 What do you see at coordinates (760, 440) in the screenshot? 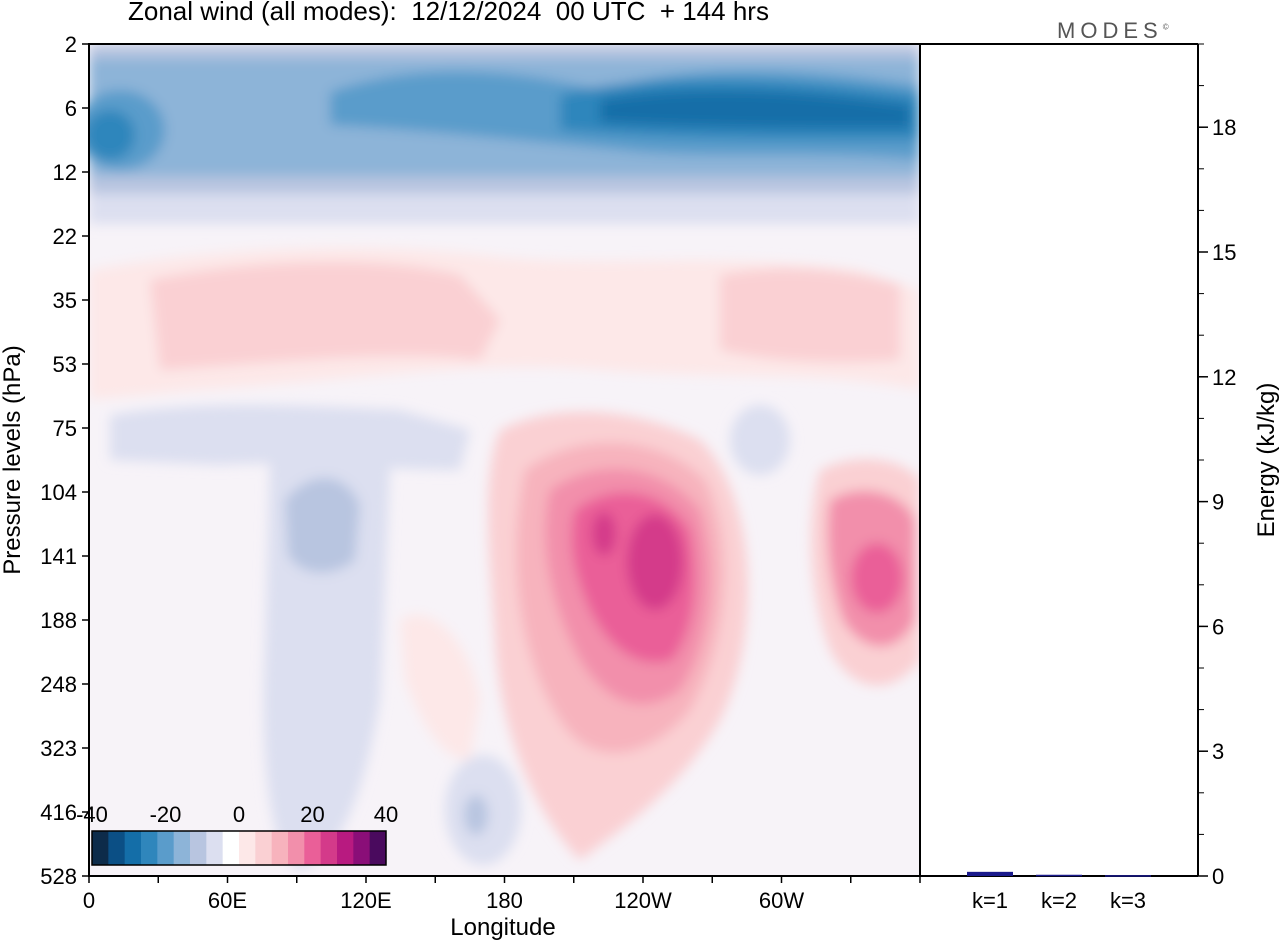
I see `weak-easterly-east` at bounding box center [760, 440].